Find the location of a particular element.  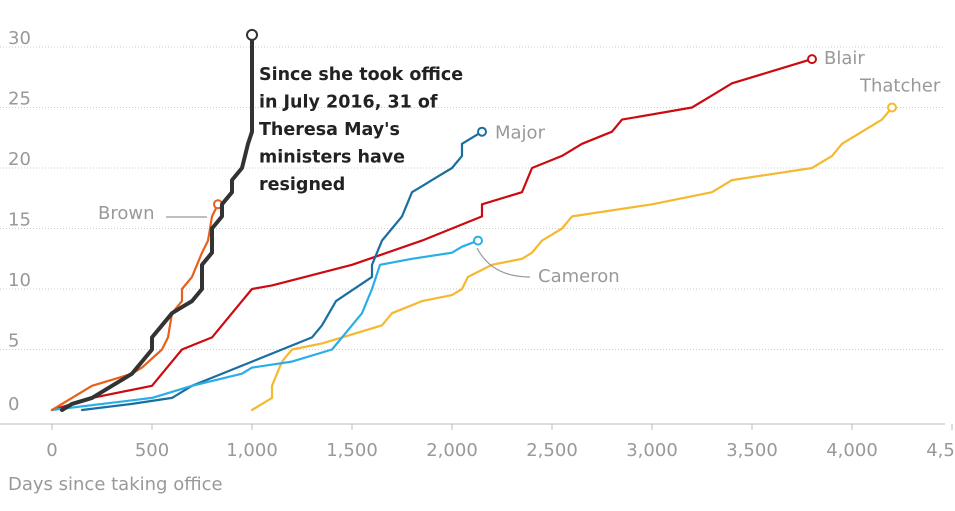

y-axis-ticks: 0 5 10 15 20 25 30 is located at coordinates (19, 221).